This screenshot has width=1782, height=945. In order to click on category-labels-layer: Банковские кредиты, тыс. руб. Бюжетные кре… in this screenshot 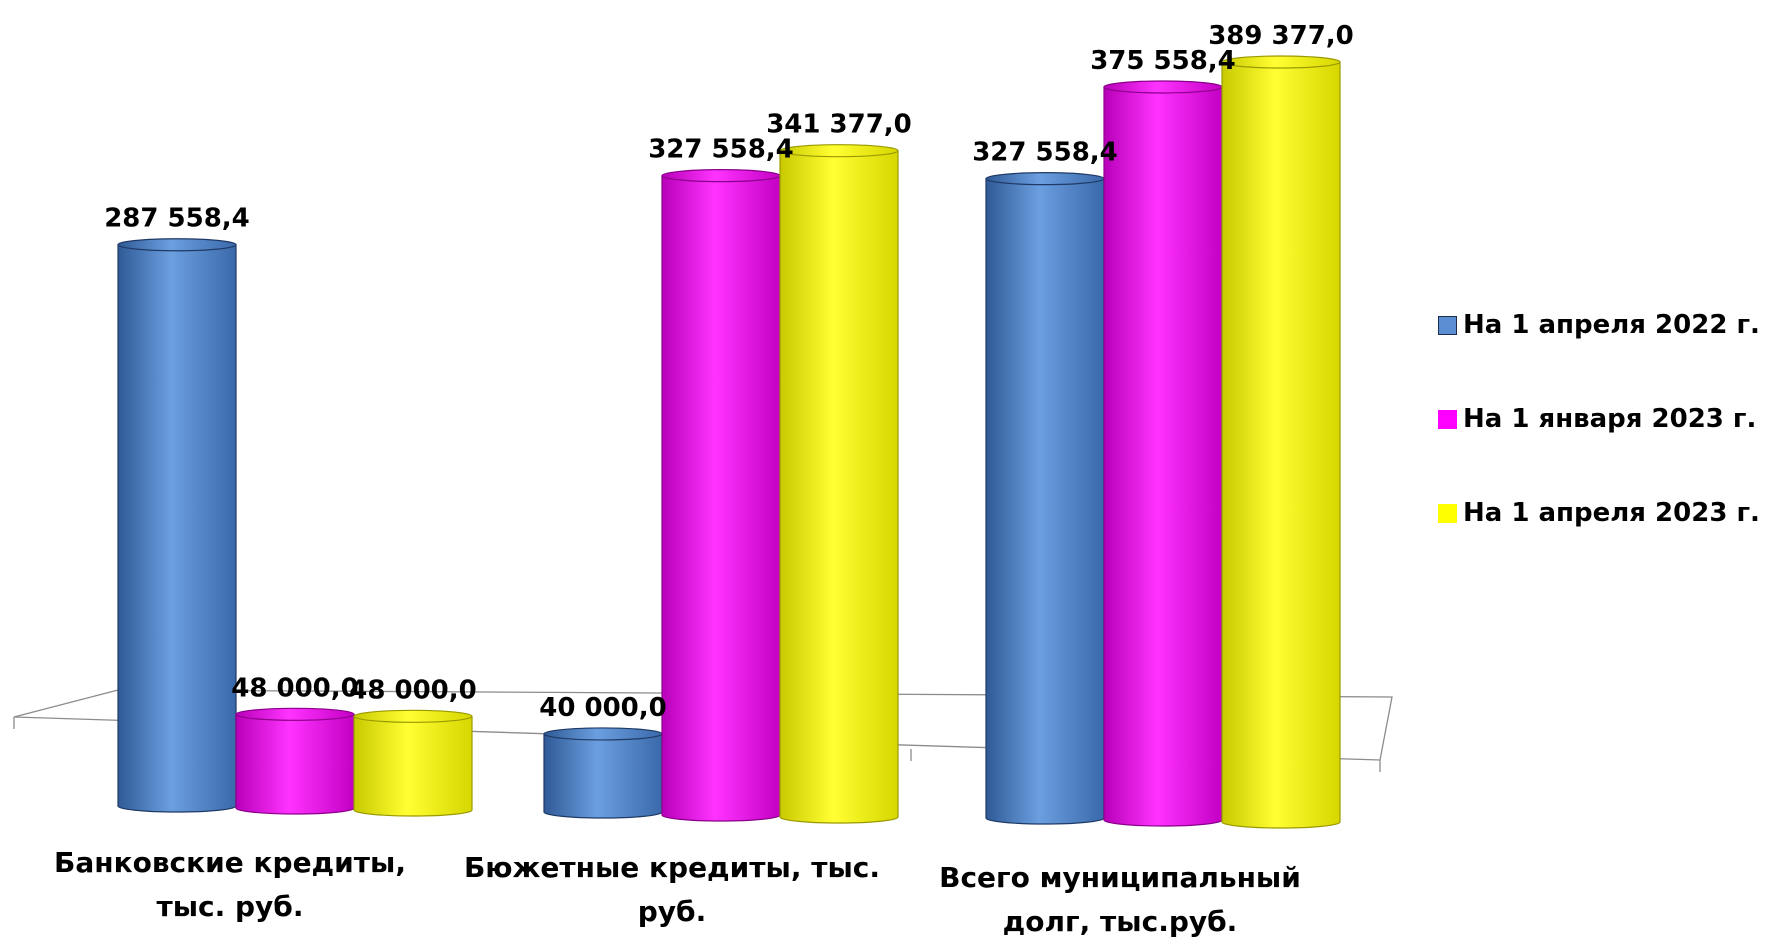, I will do `click(677, 892)`.